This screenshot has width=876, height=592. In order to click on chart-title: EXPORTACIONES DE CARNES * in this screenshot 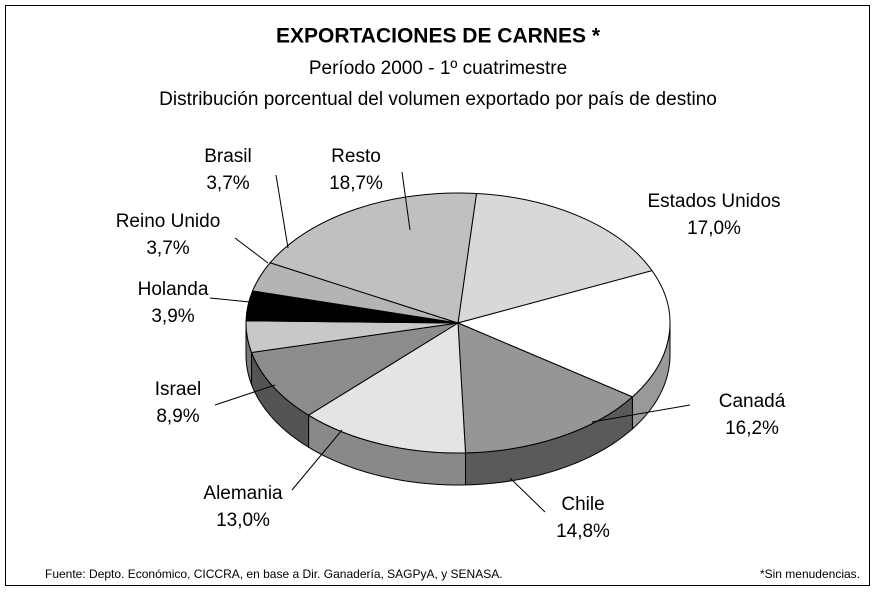, I will do `click(438, 36)`.